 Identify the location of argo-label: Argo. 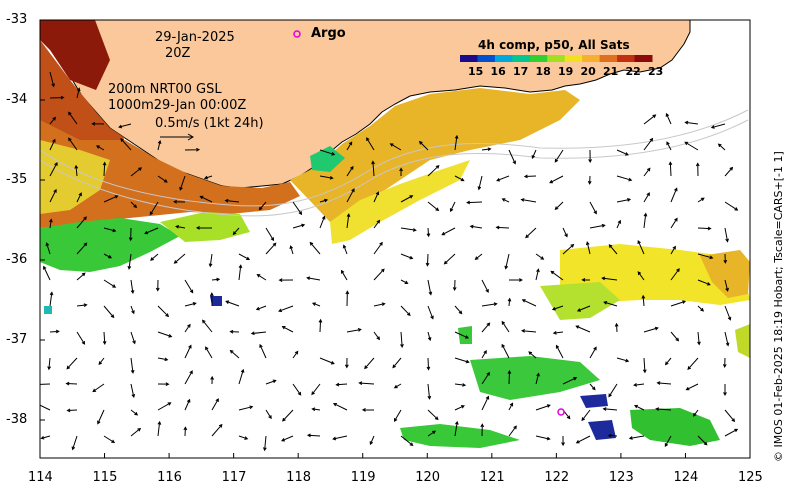
(328, 33).